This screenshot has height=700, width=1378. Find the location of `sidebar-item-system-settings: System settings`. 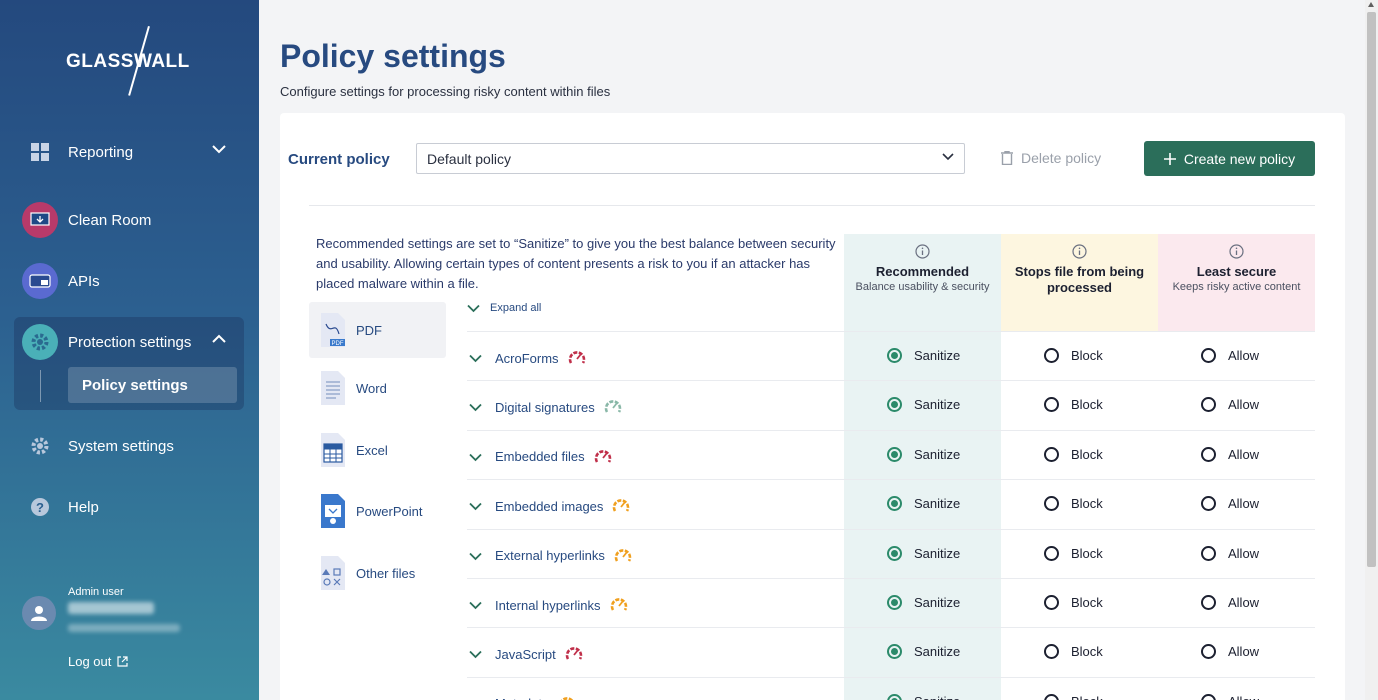

sidebar-item-system-settings: System settings is located at coordinates (129, 446).